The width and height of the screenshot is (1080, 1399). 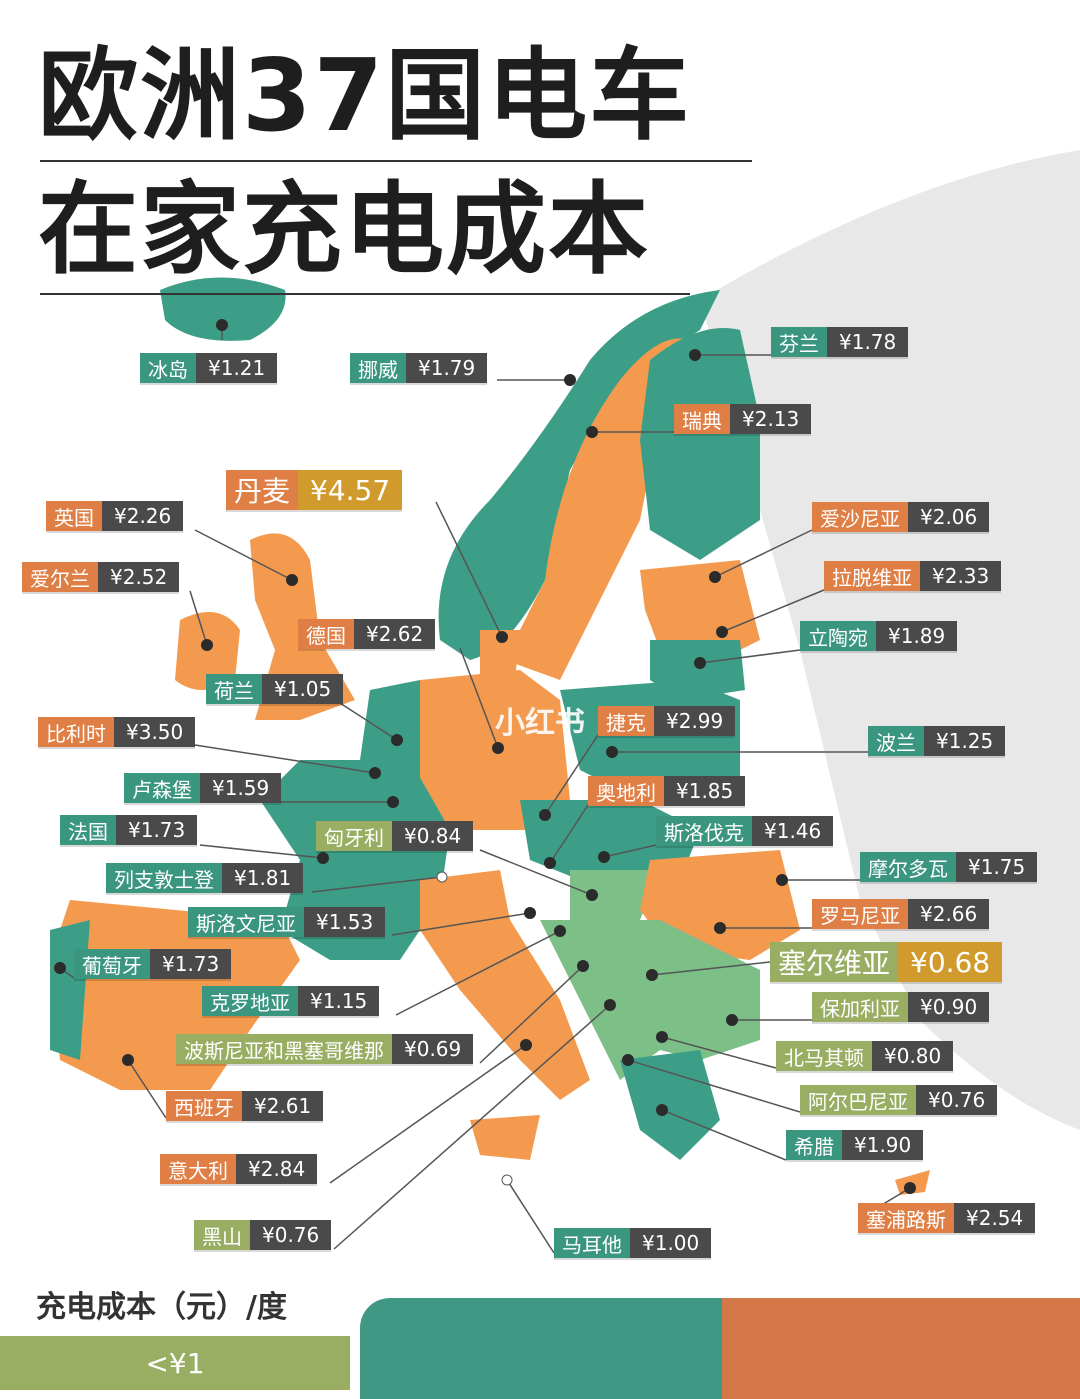 I want to click on country-name: 马耳他, so click(x=592, y=1243).